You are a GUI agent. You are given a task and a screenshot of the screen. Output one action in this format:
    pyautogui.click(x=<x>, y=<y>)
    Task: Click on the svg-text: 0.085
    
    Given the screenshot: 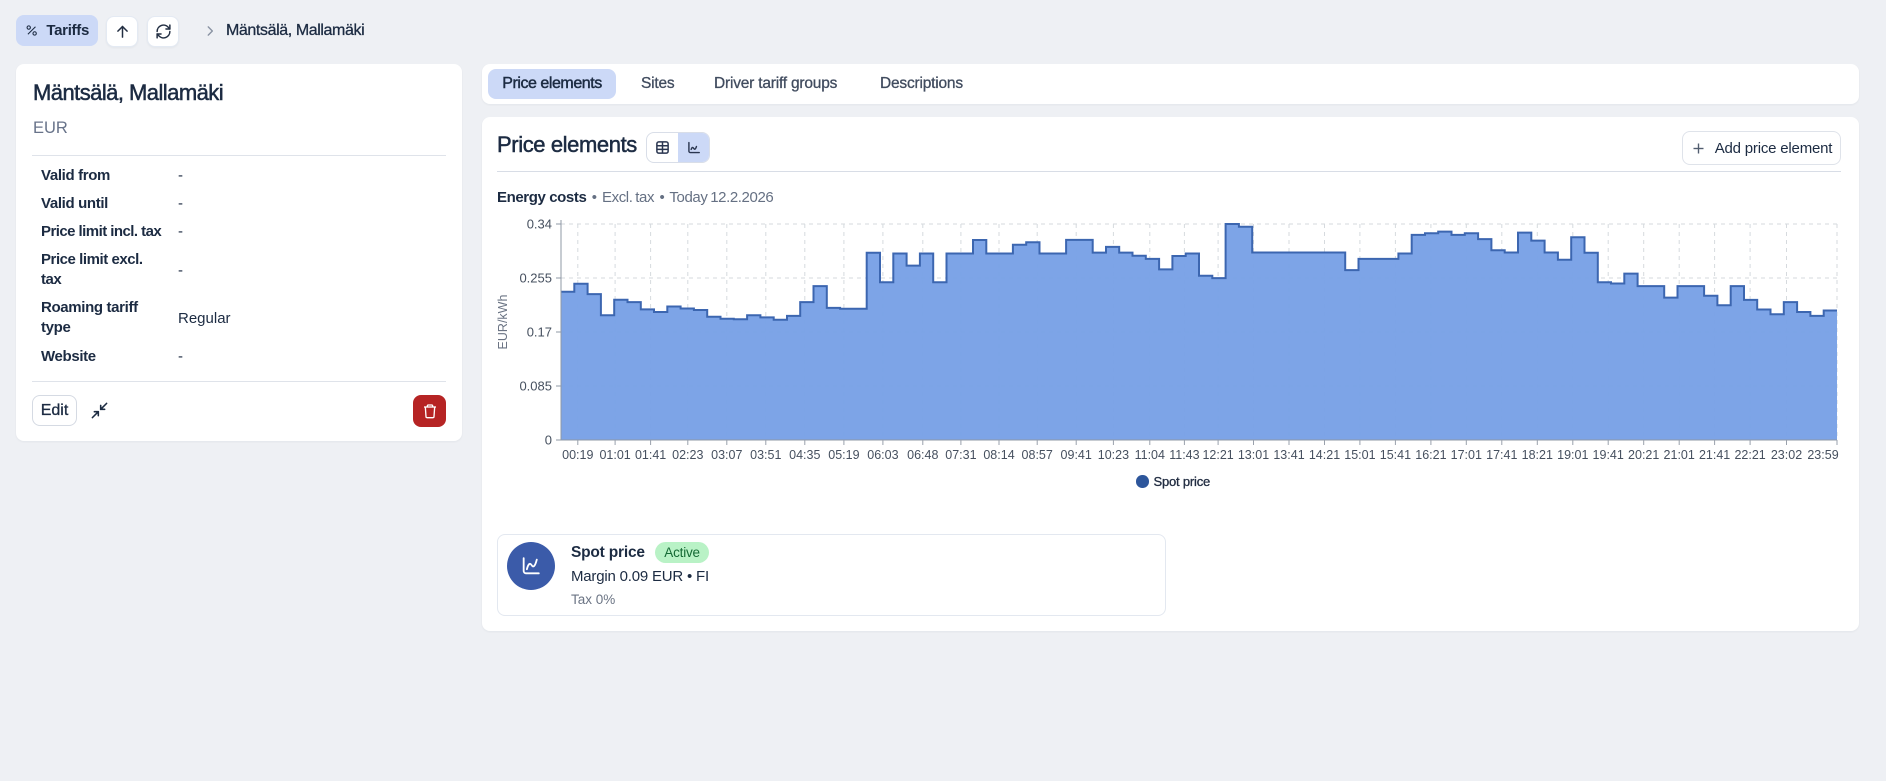 What is the action you would take?
    pyautogui.click(x=535, y=386)
    